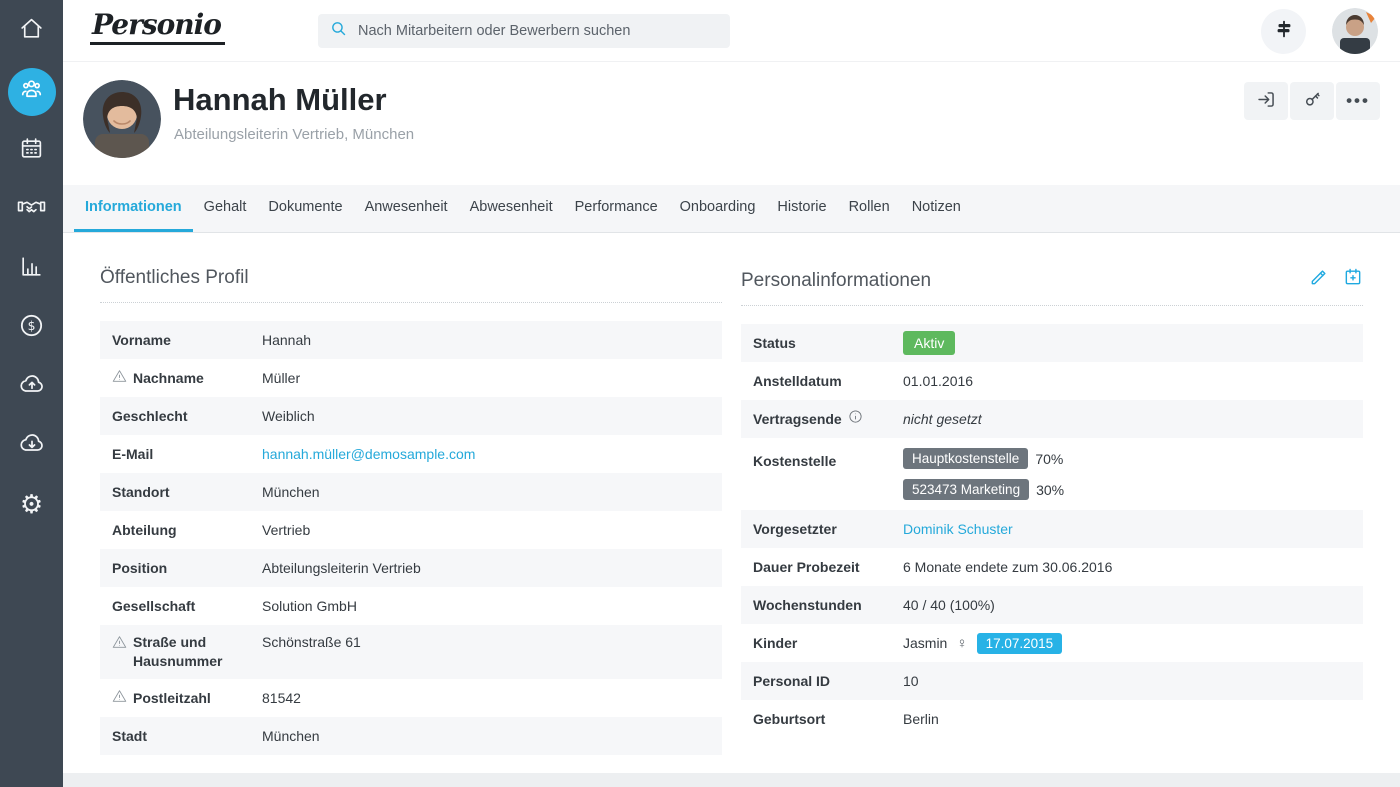 Image resolution: width=1400 pixels, height=787 pixels. I want to click on cloud-upload-icon, so click(32, 386).